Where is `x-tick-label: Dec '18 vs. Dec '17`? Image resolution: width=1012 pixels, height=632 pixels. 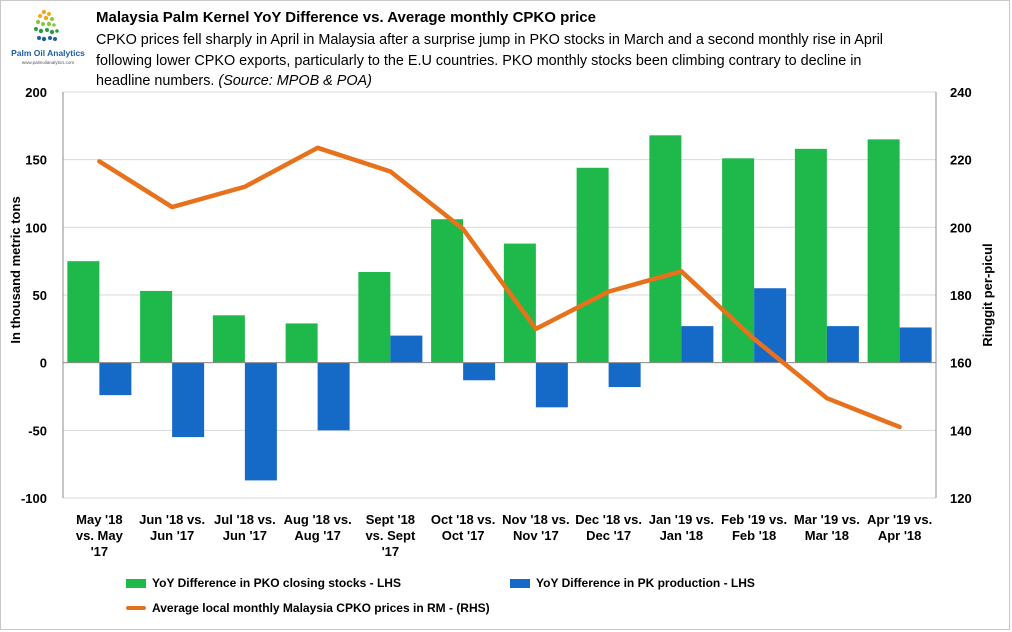
x-tick-label: Dec '18 vs. Dec '17 is located at coordinates (608, 527).